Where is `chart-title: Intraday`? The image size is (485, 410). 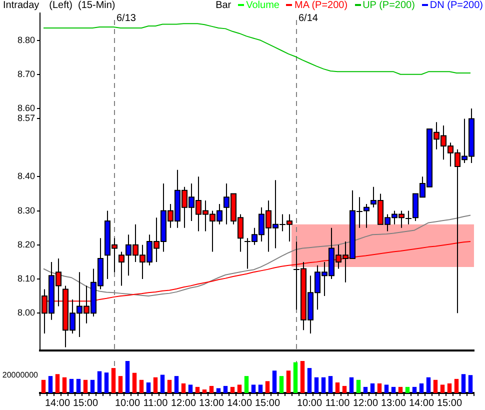 chart-title: Intraday is located at coordinates (21, 5).